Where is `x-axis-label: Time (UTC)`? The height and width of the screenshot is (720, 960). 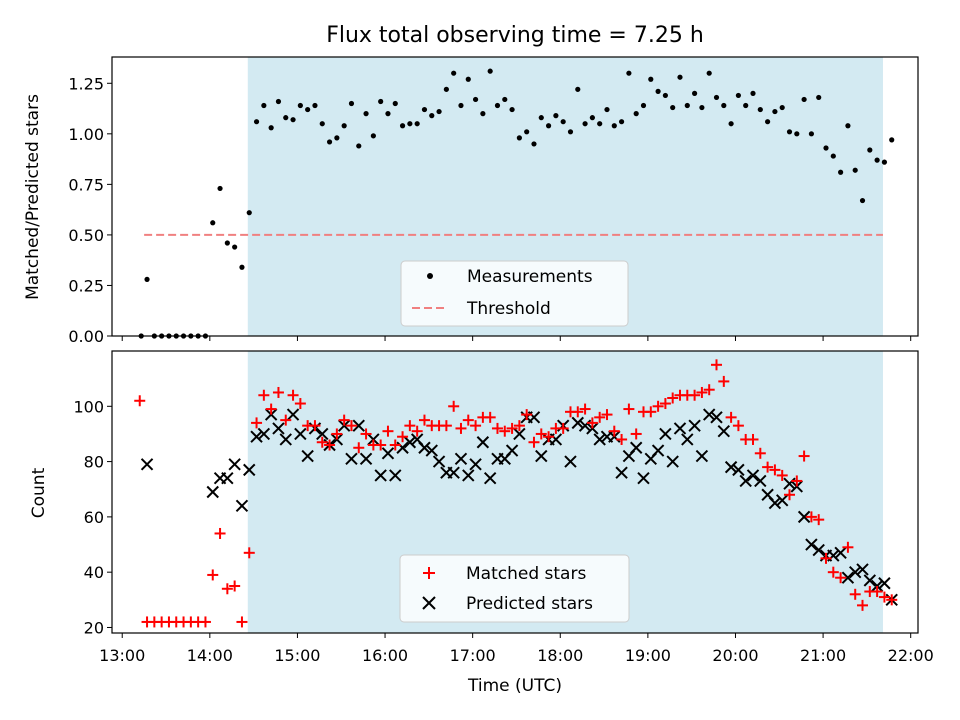
x-axis-label: Time (UTC) is located at coordinates (514, 686).